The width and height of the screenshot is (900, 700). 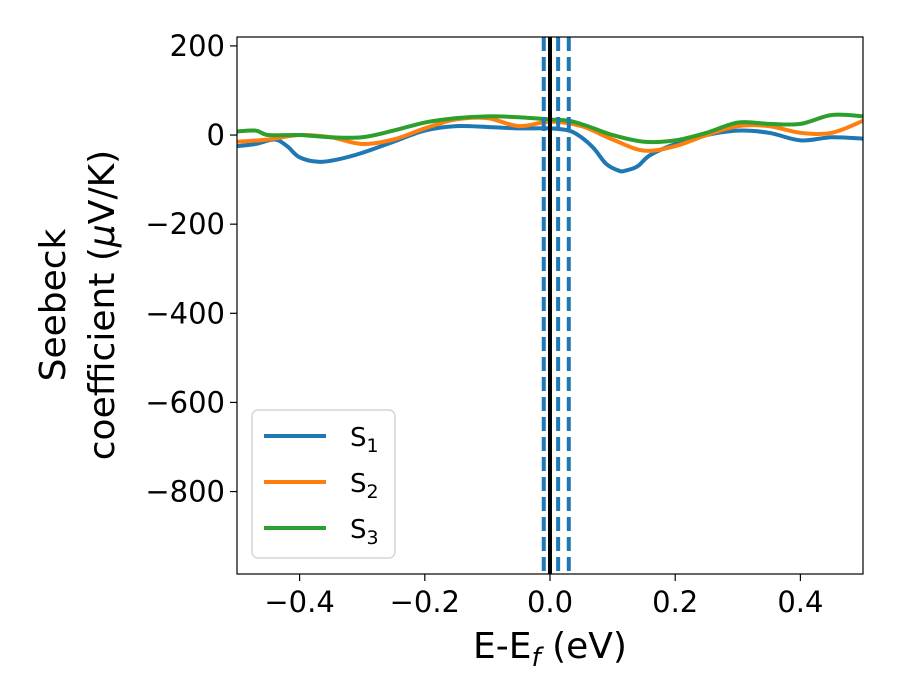 I want to click on legend-entry-s2: S2, so click(x=321, y=486).